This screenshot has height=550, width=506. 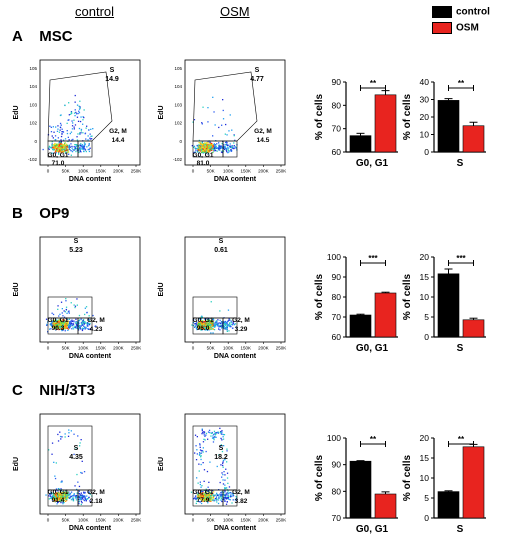 What do you see at coordinates (203, 492) in the screenshot?
I see `gate-label-g0g1: G0, G1` at bounding box center [203, 492].